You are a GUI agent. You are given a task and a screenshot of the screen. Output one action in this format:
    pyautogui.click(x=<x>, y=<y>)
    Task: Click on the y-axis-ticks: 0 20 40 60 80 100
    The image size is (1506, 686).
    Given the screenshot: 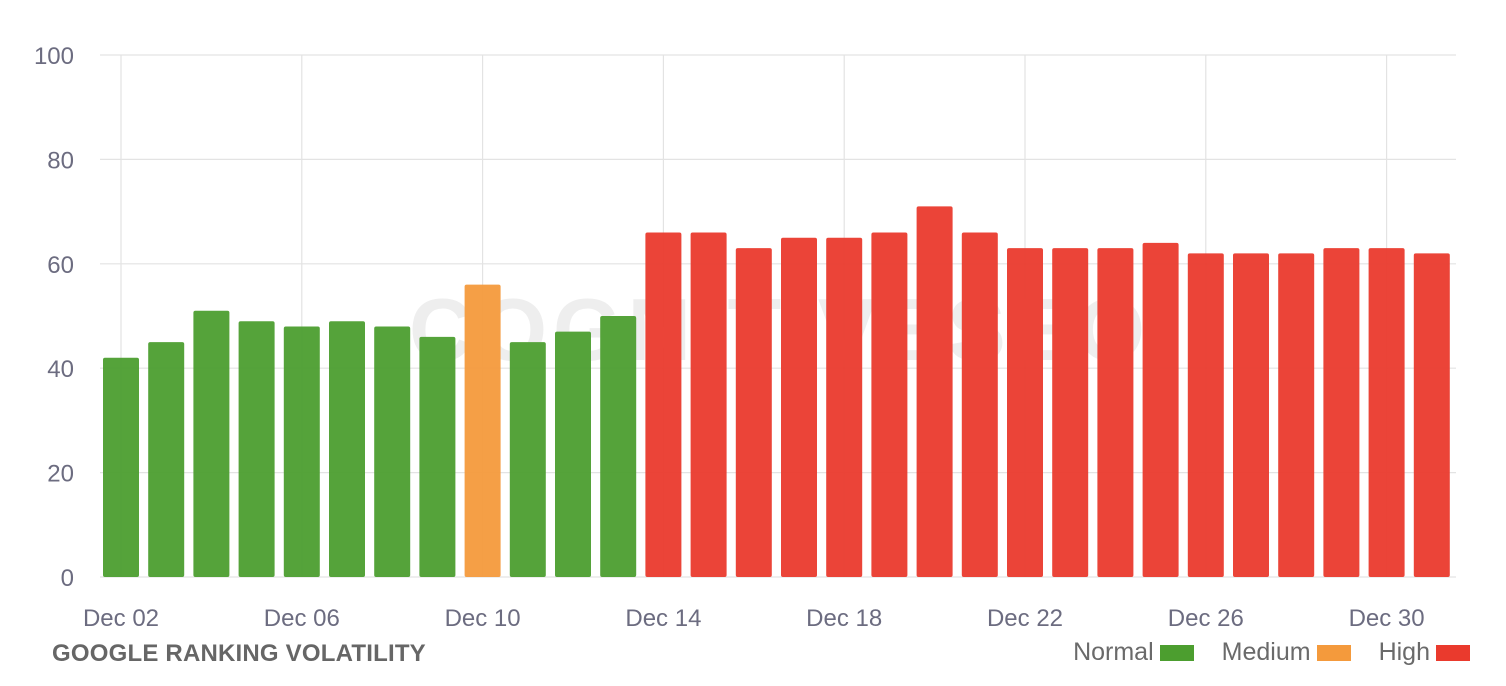 What is the action you would take?
    pyautogui.click(x=54, y=317)
    